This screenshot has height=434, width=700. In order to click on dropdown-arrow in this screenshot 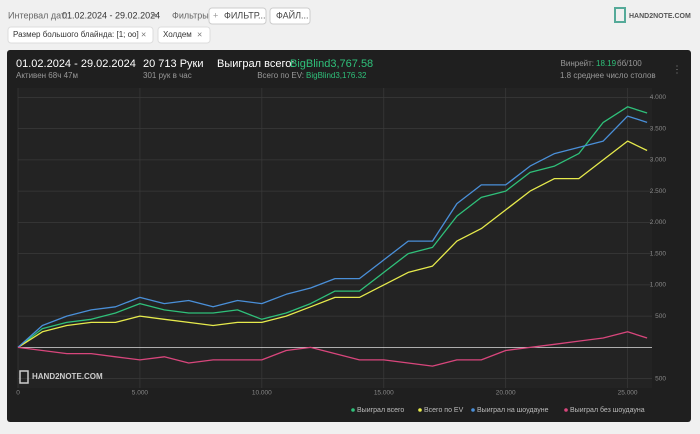, I will do `click(154, 15)`.